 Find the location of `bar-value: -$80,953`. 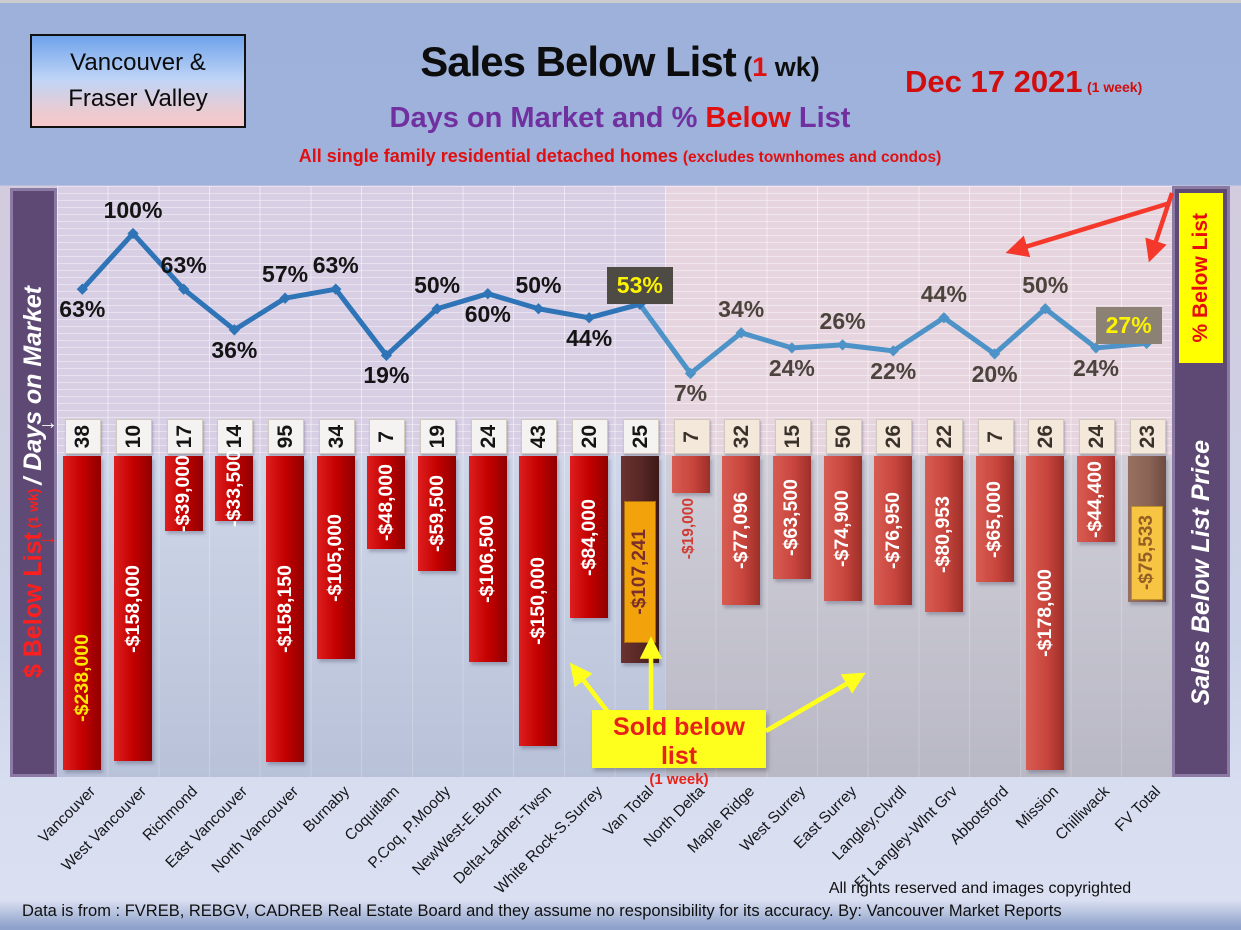

bar-value: -$80,953 is located at coordinates (943, 534).